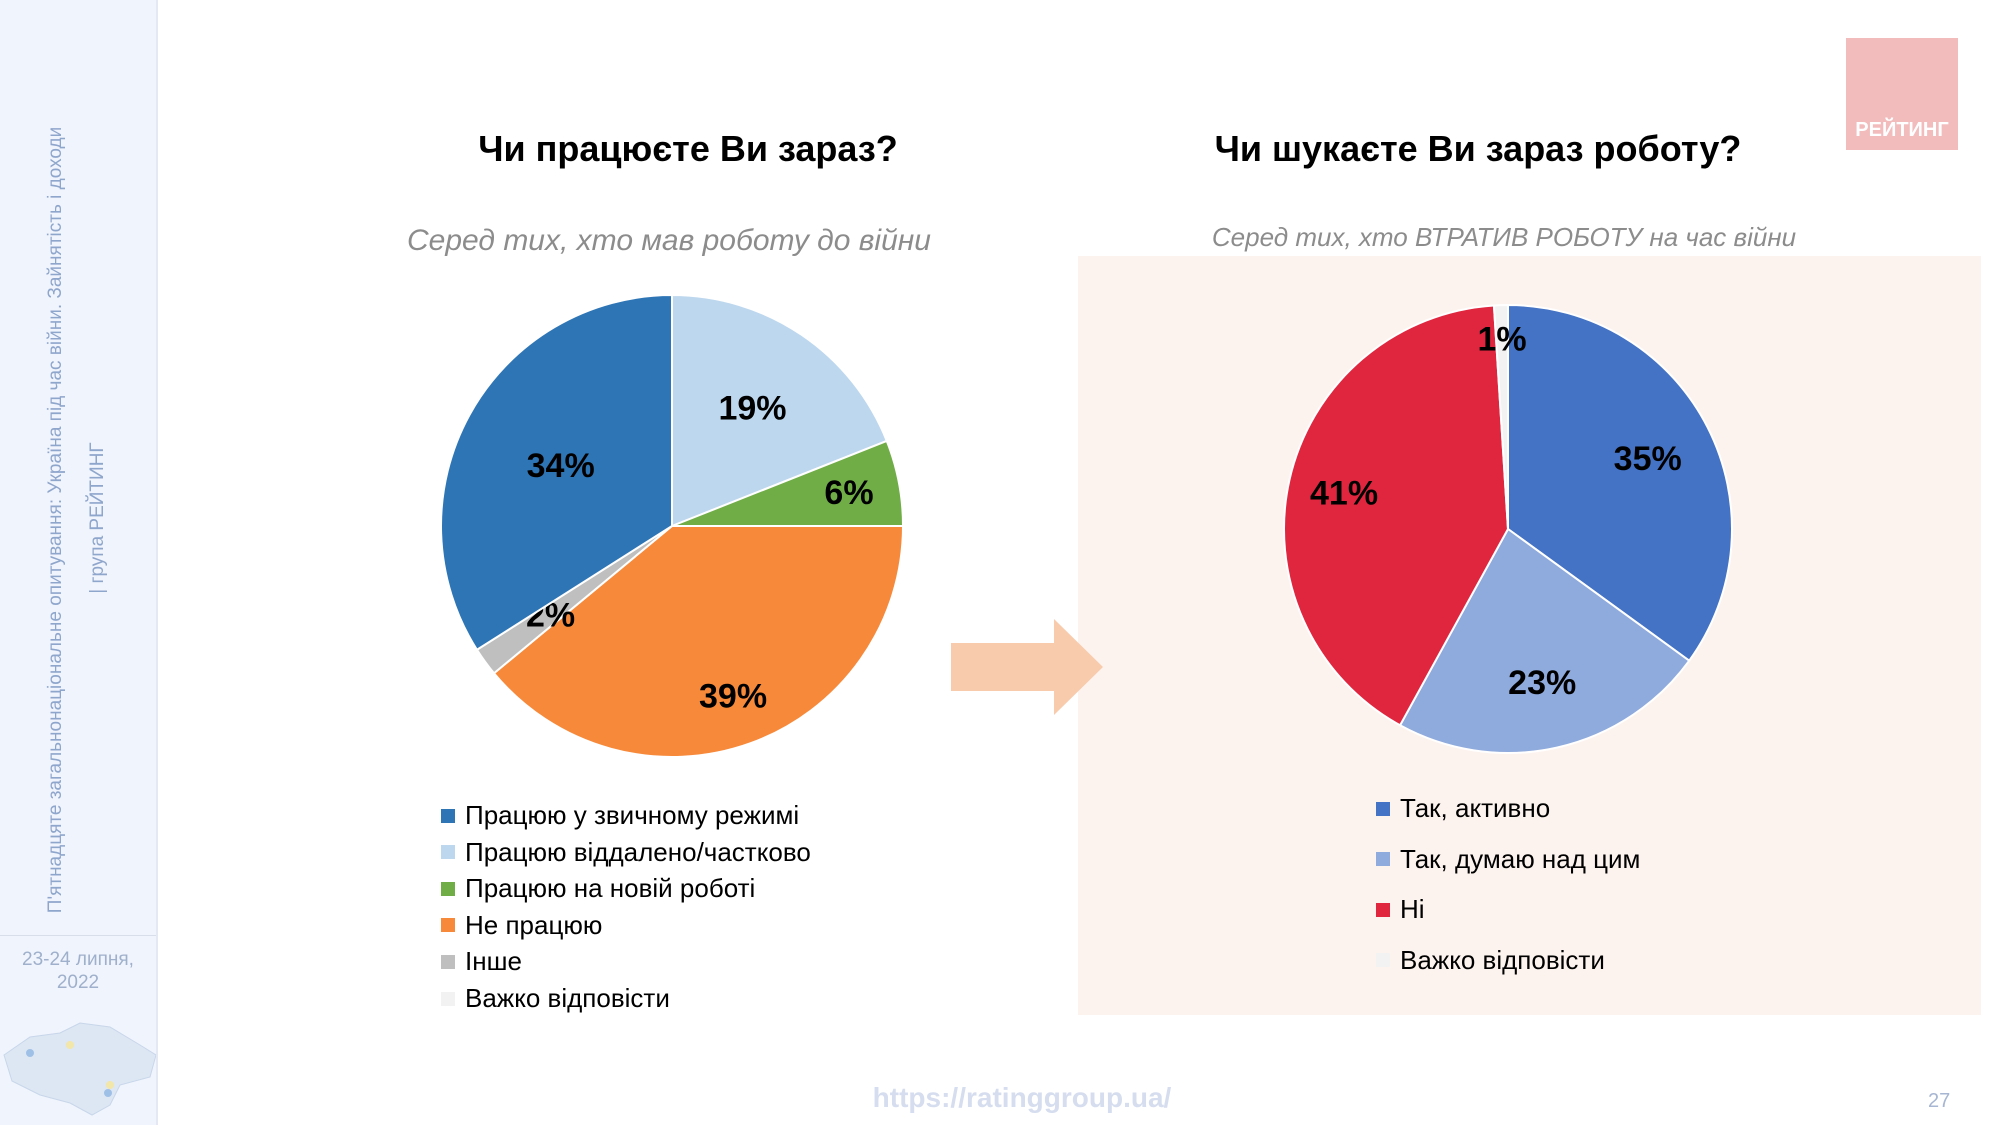 The width and height of the screenshot is (2000, 1125). What do you see at coordinates (493, 961) in the screenshot?
I see `legend-label: Інше` at bounding box center [493, 961].